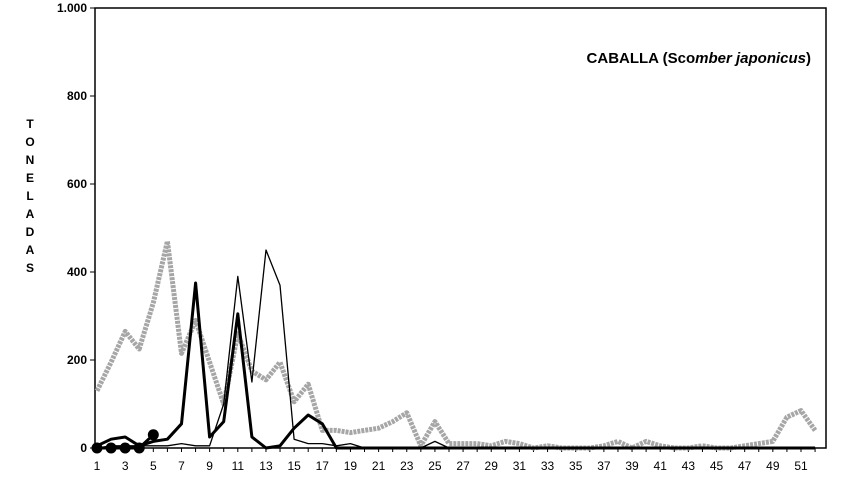 This screenshot has width=842, height=477. I want to click on y-tick-label: 200, so click(77, 360).